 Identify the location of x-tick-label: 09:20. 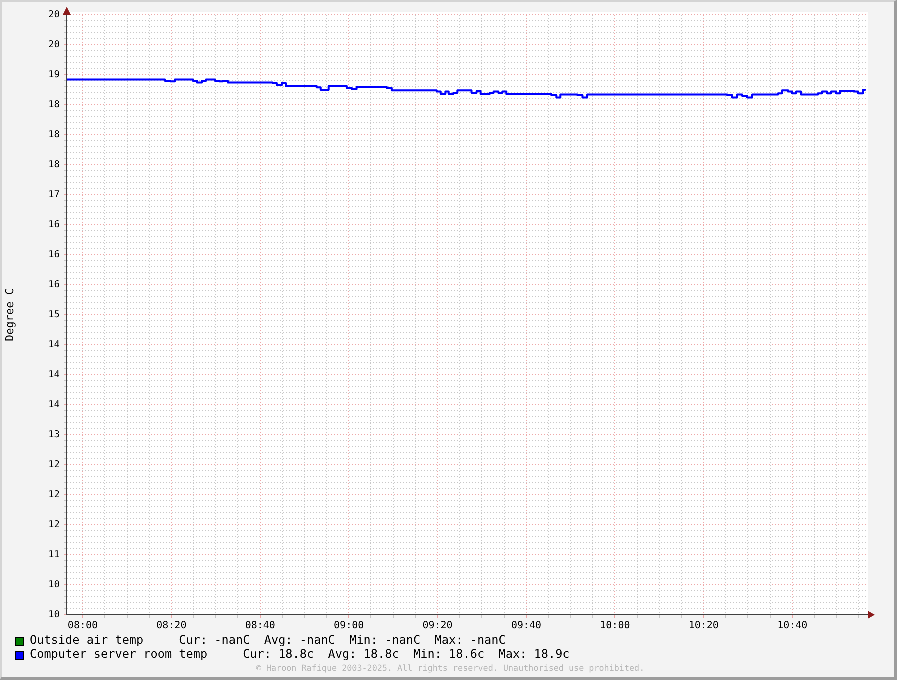
(437, 626).